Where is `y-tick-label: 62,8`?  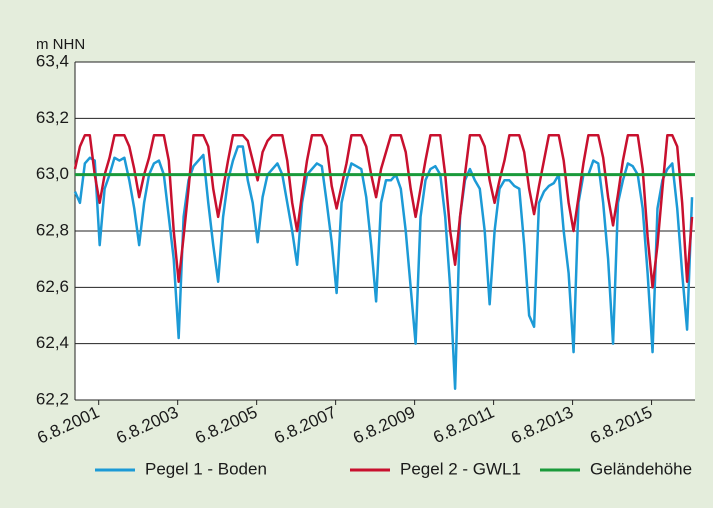 y-tick-label: 62,8 is located at coordinates (52, 229).